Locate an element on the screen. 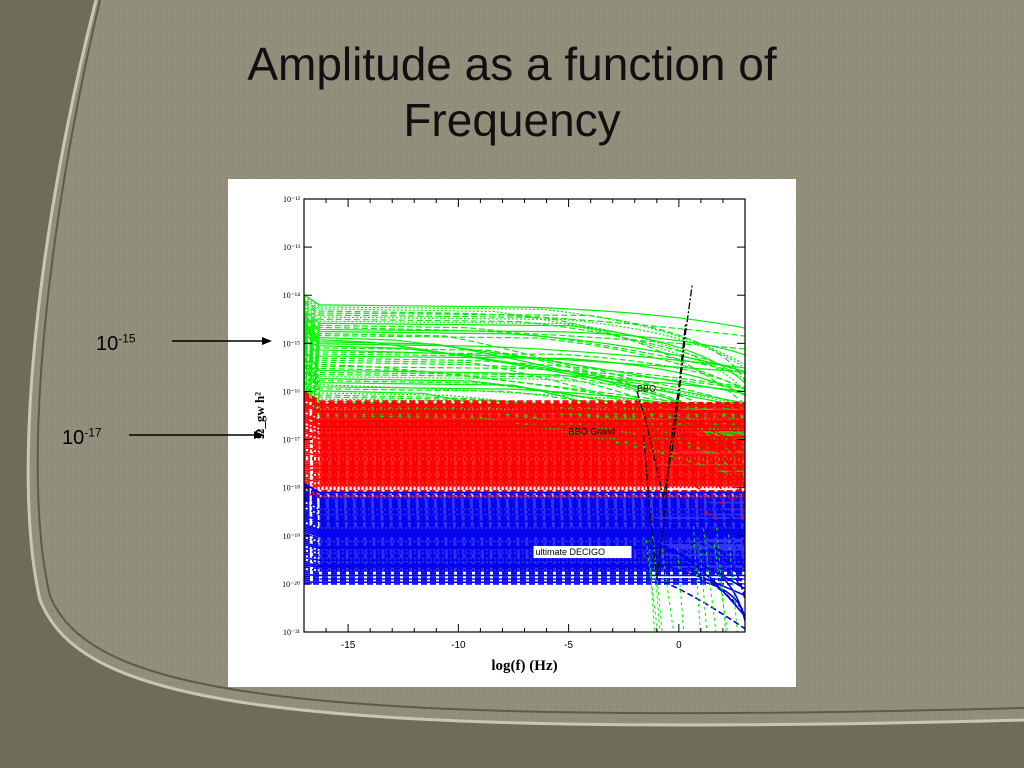 The image size is (1024, 768). detector-curve is located at coordinates (664, 452).